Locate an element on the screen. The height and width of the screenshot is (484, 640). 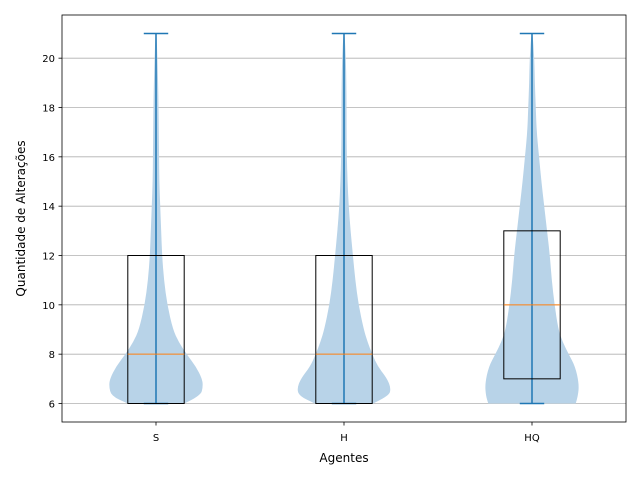
x-tick-label: HQ is located at coordinates (532, 438).